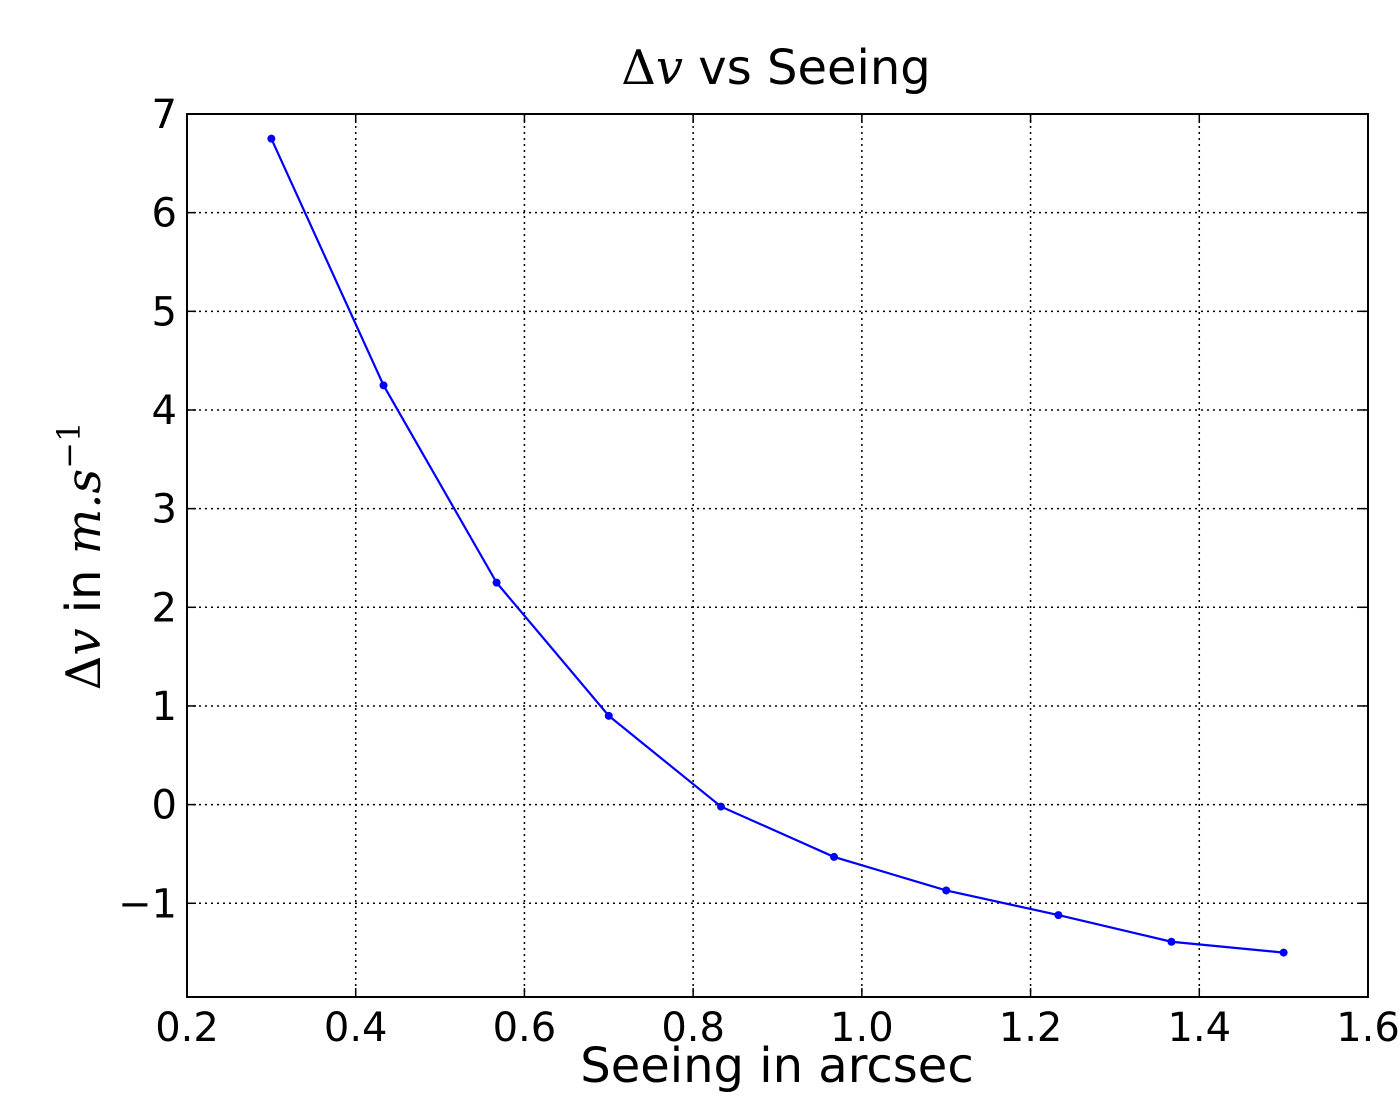 The width and height of the screenshot is (1399, 1101). I want to click on x-tick-label: 0.8, so click(693, 1028).